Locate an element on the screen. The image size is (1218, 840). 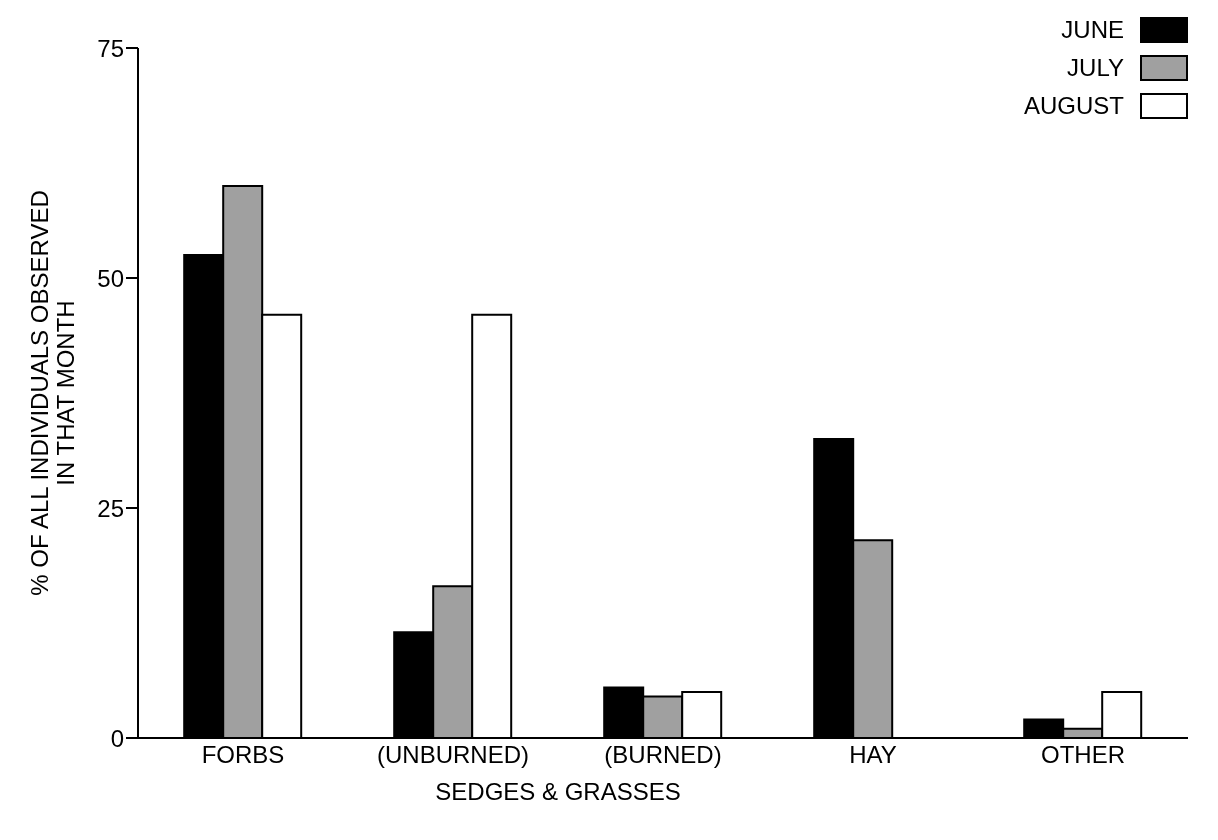
legend-label: AUGUST is located at coordinates (1073, 106).